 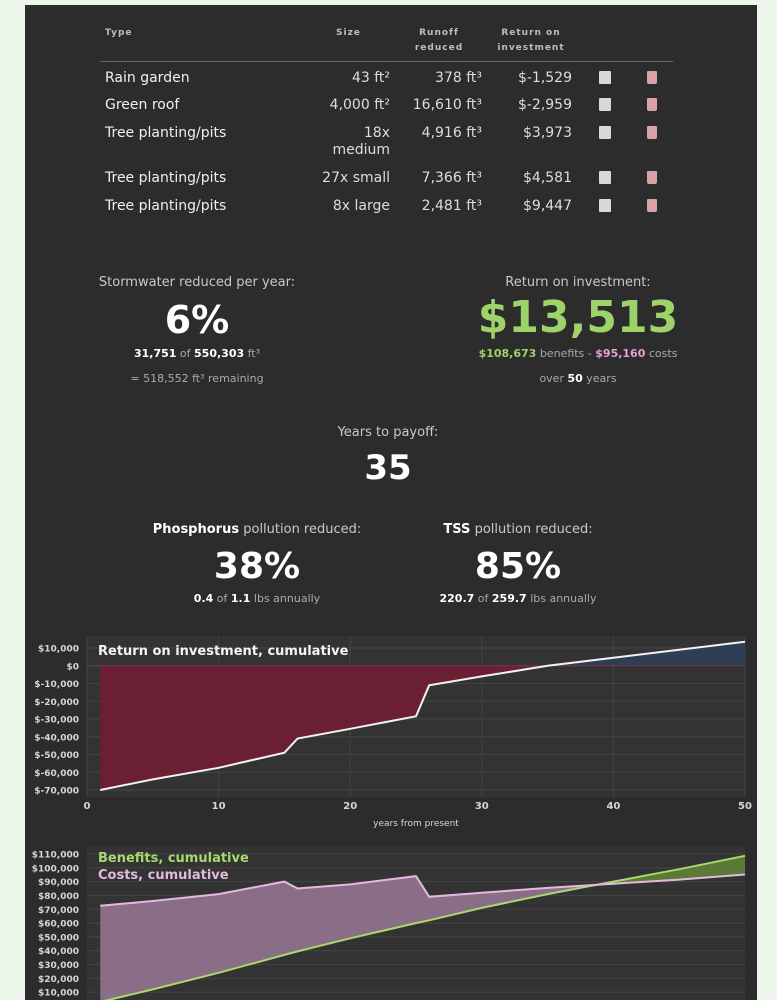 What do you see at coordinates (58, 952) in the screenshot?
I see `y-tick-label: $40,000` at bounding box center [58, 952].